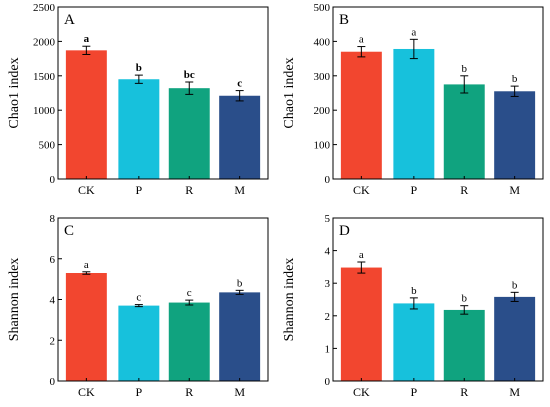 This screenshot has width=550, height=407. Describe the element at coordinates (239, 84) in the screenshot. I see `significance-label-m: c` at that location.